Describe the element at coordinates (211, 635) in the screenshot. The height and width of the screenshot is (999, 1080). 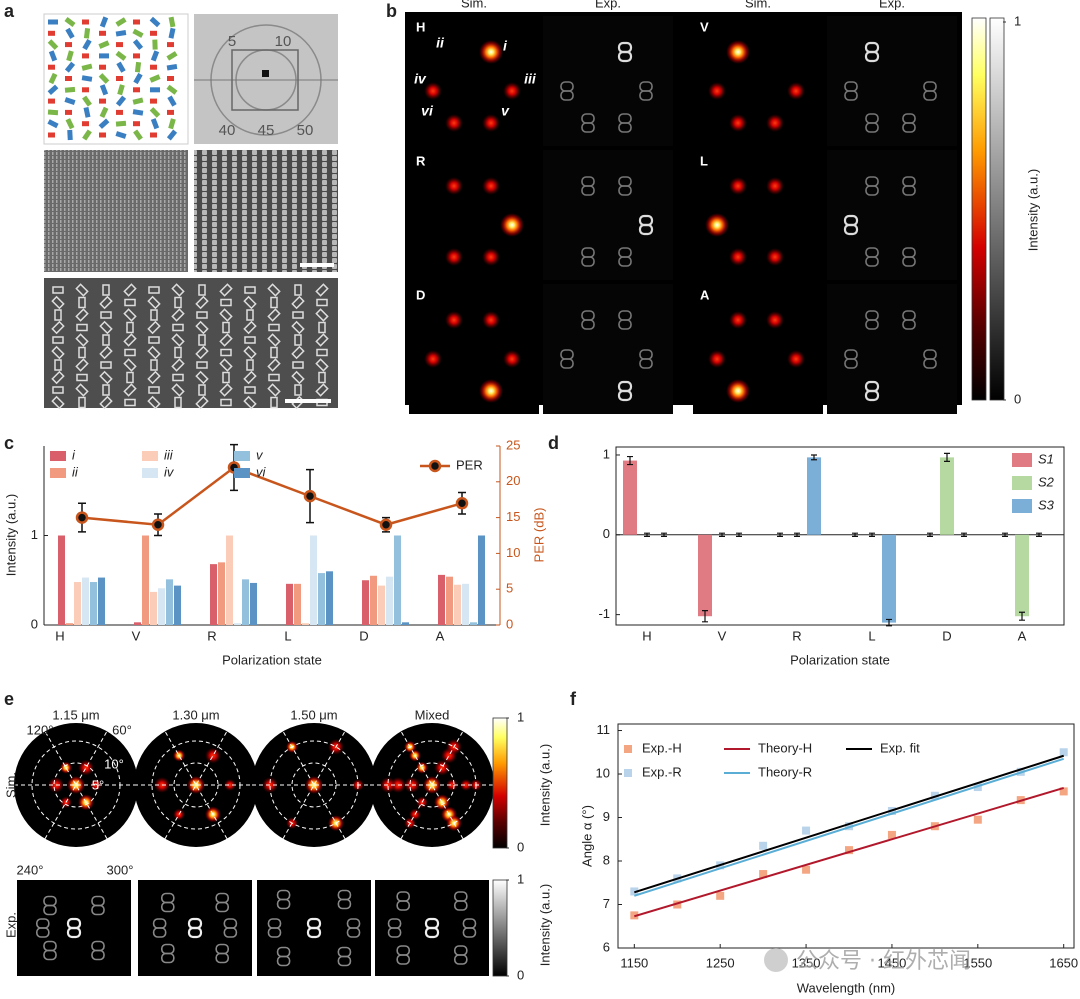
I see `x-tick-label: R` at that location.